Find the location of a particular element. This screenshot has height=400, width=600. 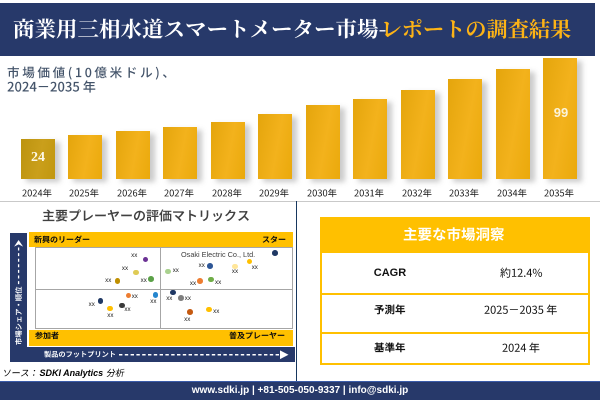

svg-text: SDKI Analytics is located at coordinates (72, 373).